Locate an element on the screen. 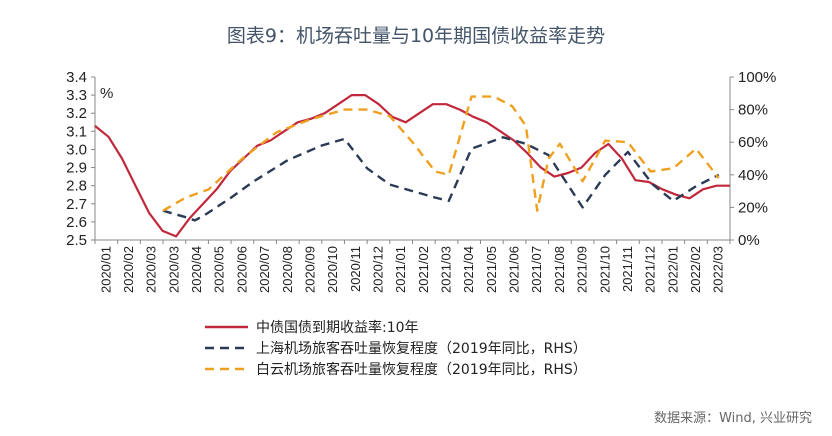 The image size is (832, 436). right-tick-label: 20% is located at coordinates (753, 207).